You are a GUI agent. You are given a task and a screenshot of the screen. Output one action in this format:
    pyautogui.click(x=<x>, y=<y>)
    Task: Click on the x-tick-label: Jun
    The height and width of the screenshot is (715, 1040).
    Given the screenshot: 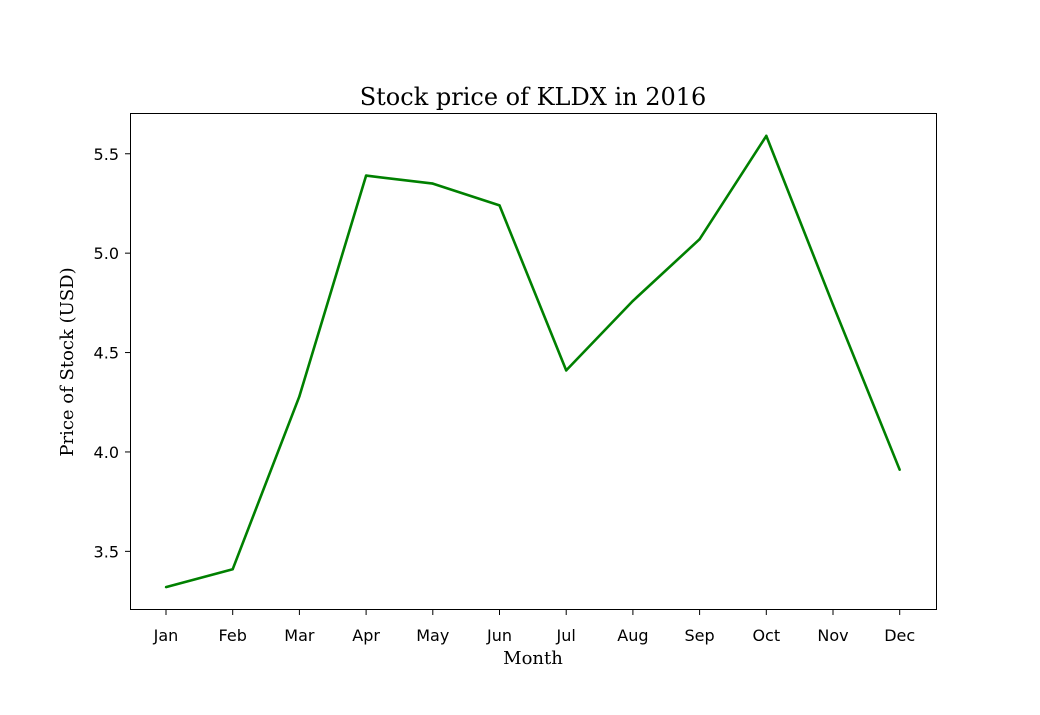 What is the action you would take?
    pyautogui.click(x=499, y=635)
    